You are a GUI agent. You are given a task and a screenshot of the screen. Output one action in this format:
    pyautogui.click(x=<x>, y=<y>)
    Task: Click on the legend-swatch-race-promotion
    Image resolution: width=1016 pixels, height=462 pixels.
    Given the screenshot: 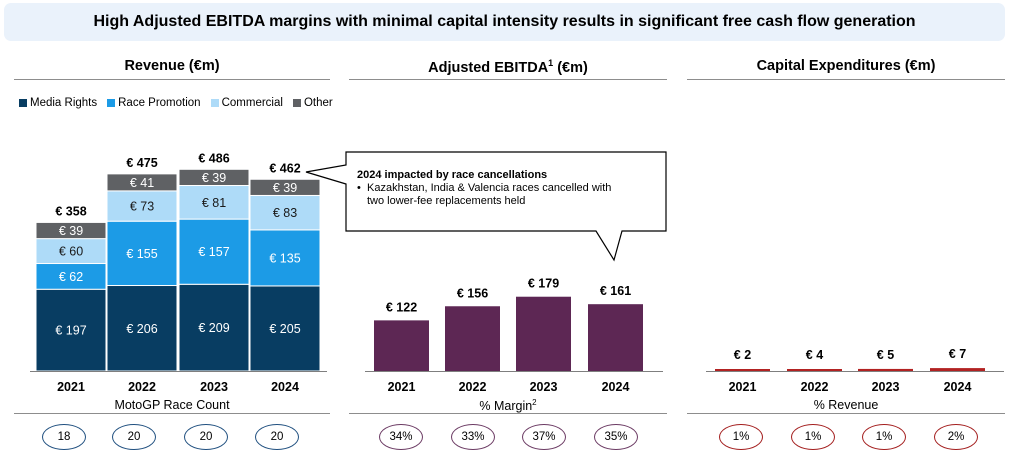 What is the action you would take?
    pyautogui.click(x=111, y=103)
    